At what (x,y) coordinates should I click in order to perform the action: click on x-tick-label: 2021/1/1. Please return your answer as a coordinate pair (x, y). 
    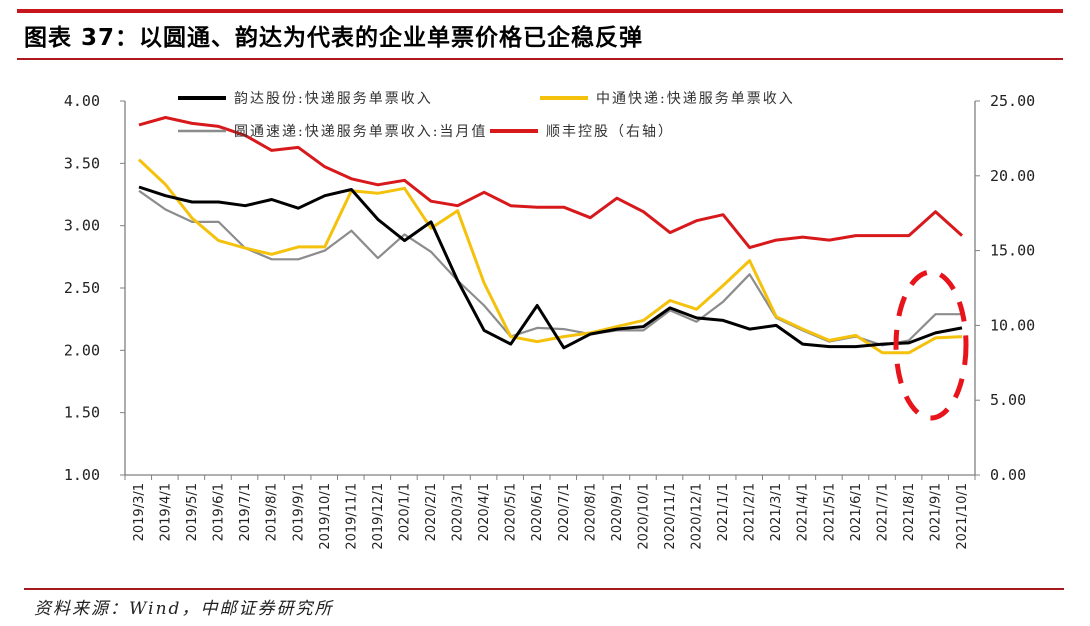
    Looking at the image, I should click on (723, 512).